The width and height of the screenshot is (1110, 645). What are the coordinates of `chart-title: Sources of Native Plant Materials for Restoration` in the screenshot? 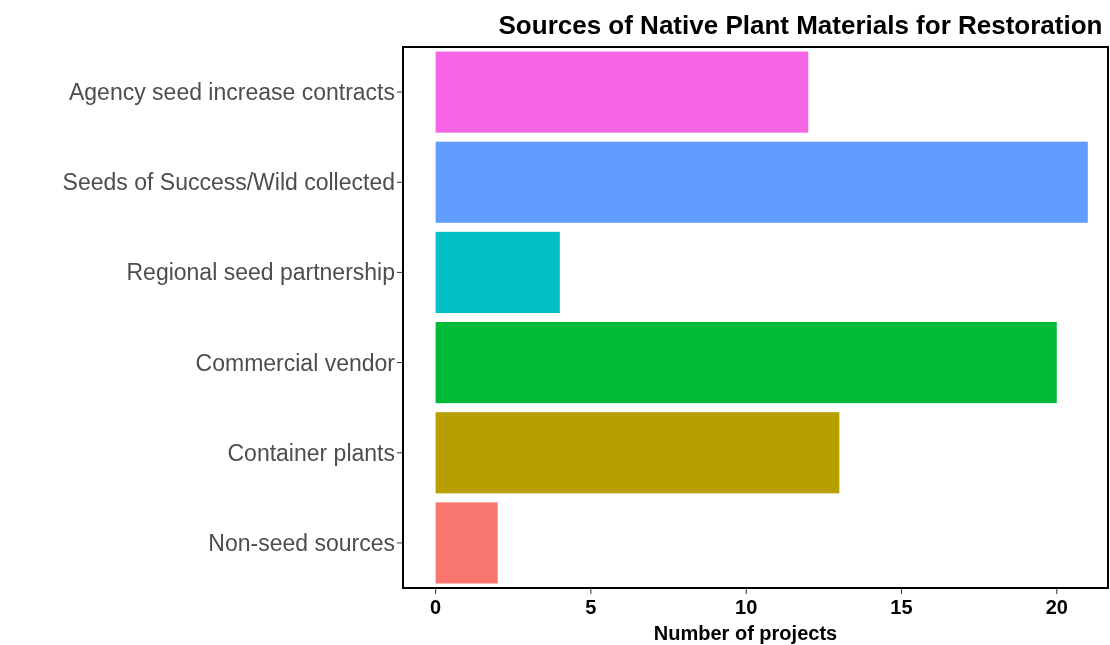 It's located at (800, 25).